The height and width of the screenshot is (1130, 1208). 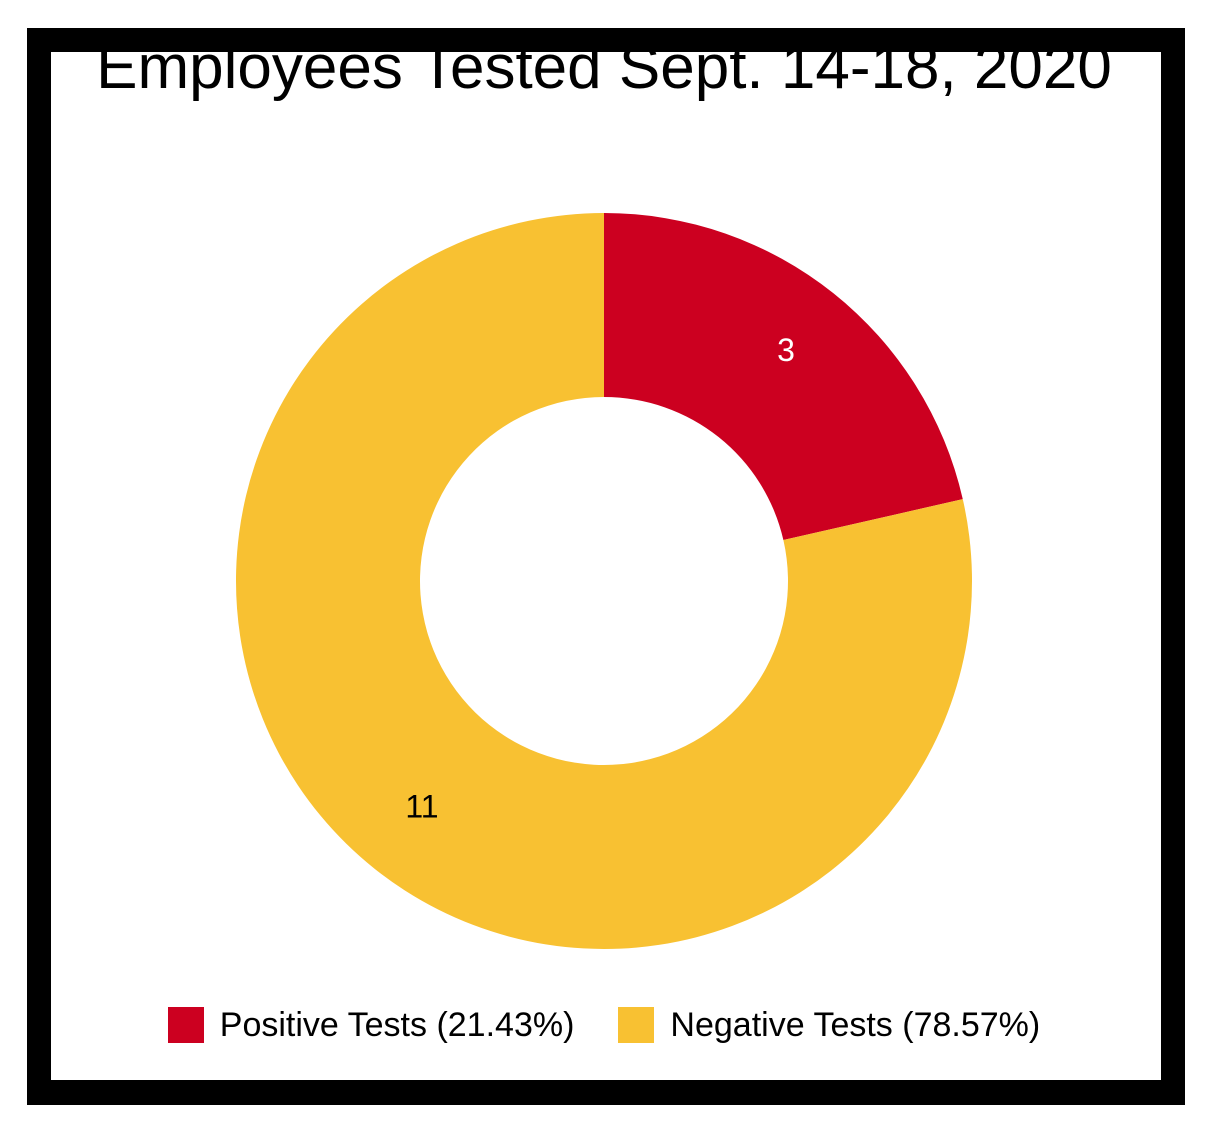 What do you see at coordinates (397, 1024) in the screenshot?
I see `legend-label-positive: Positive Tests (21.43%)` at bounding box center [397, 1024].